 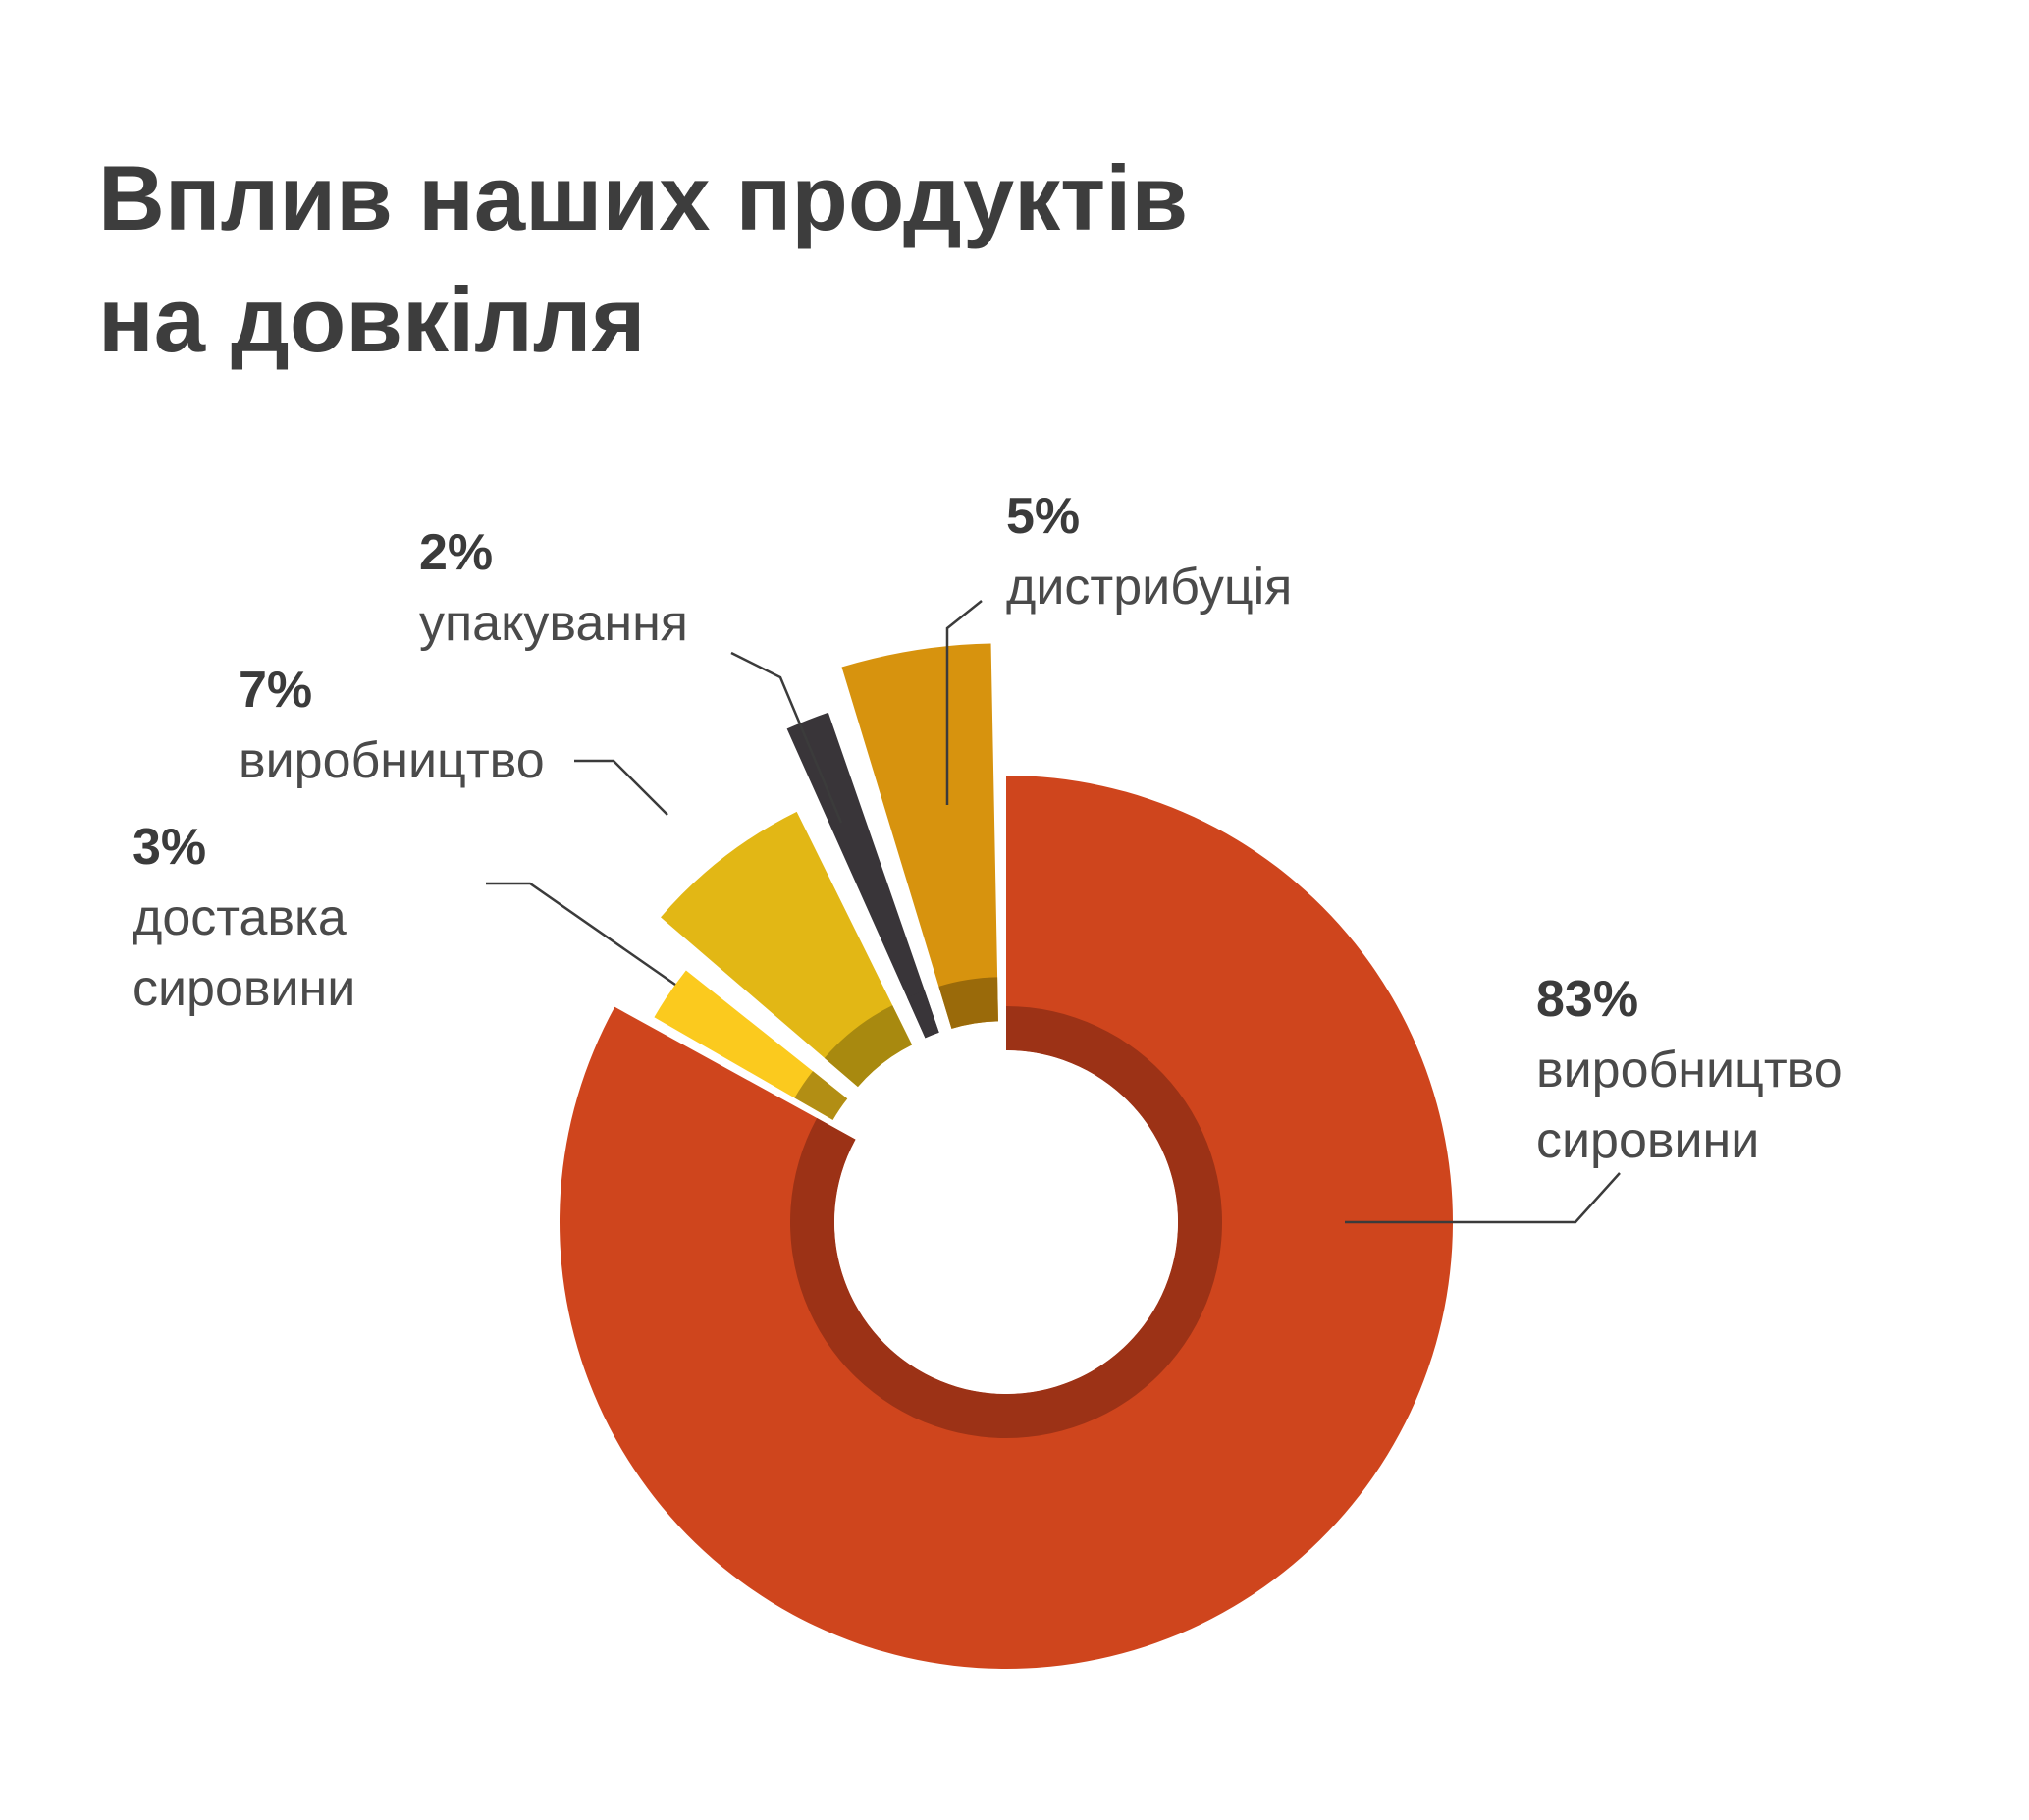 I want to click on slice-2-inner-ring, so click(x=821, y=1095).